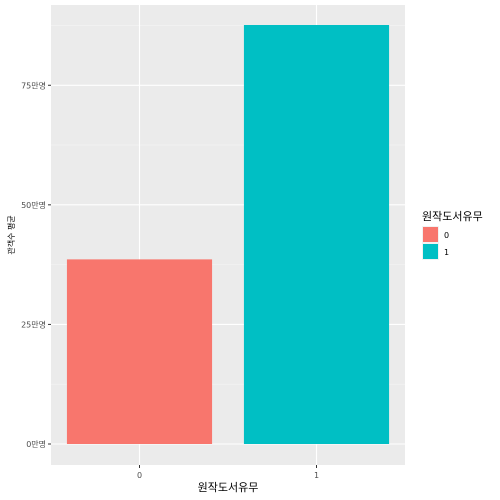  What do you see at coordinates (36, 444) in the screenshot?
I see `y-tick-label: 0만명` at bounding box center [36, 444].